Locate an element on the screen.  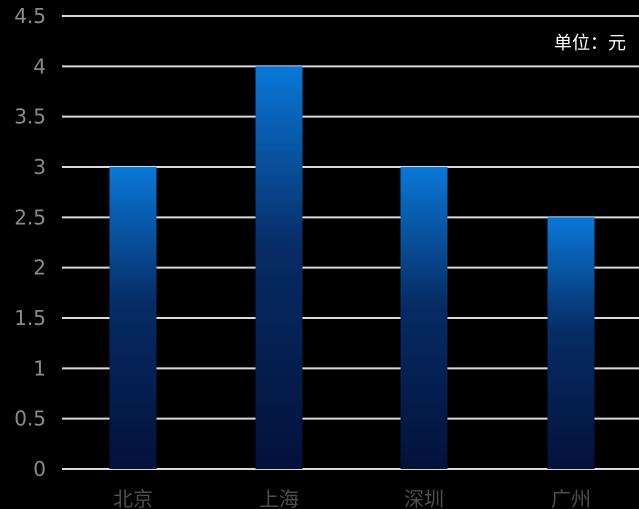
x-category-label: 上海 is located at coordinates (279, 498).